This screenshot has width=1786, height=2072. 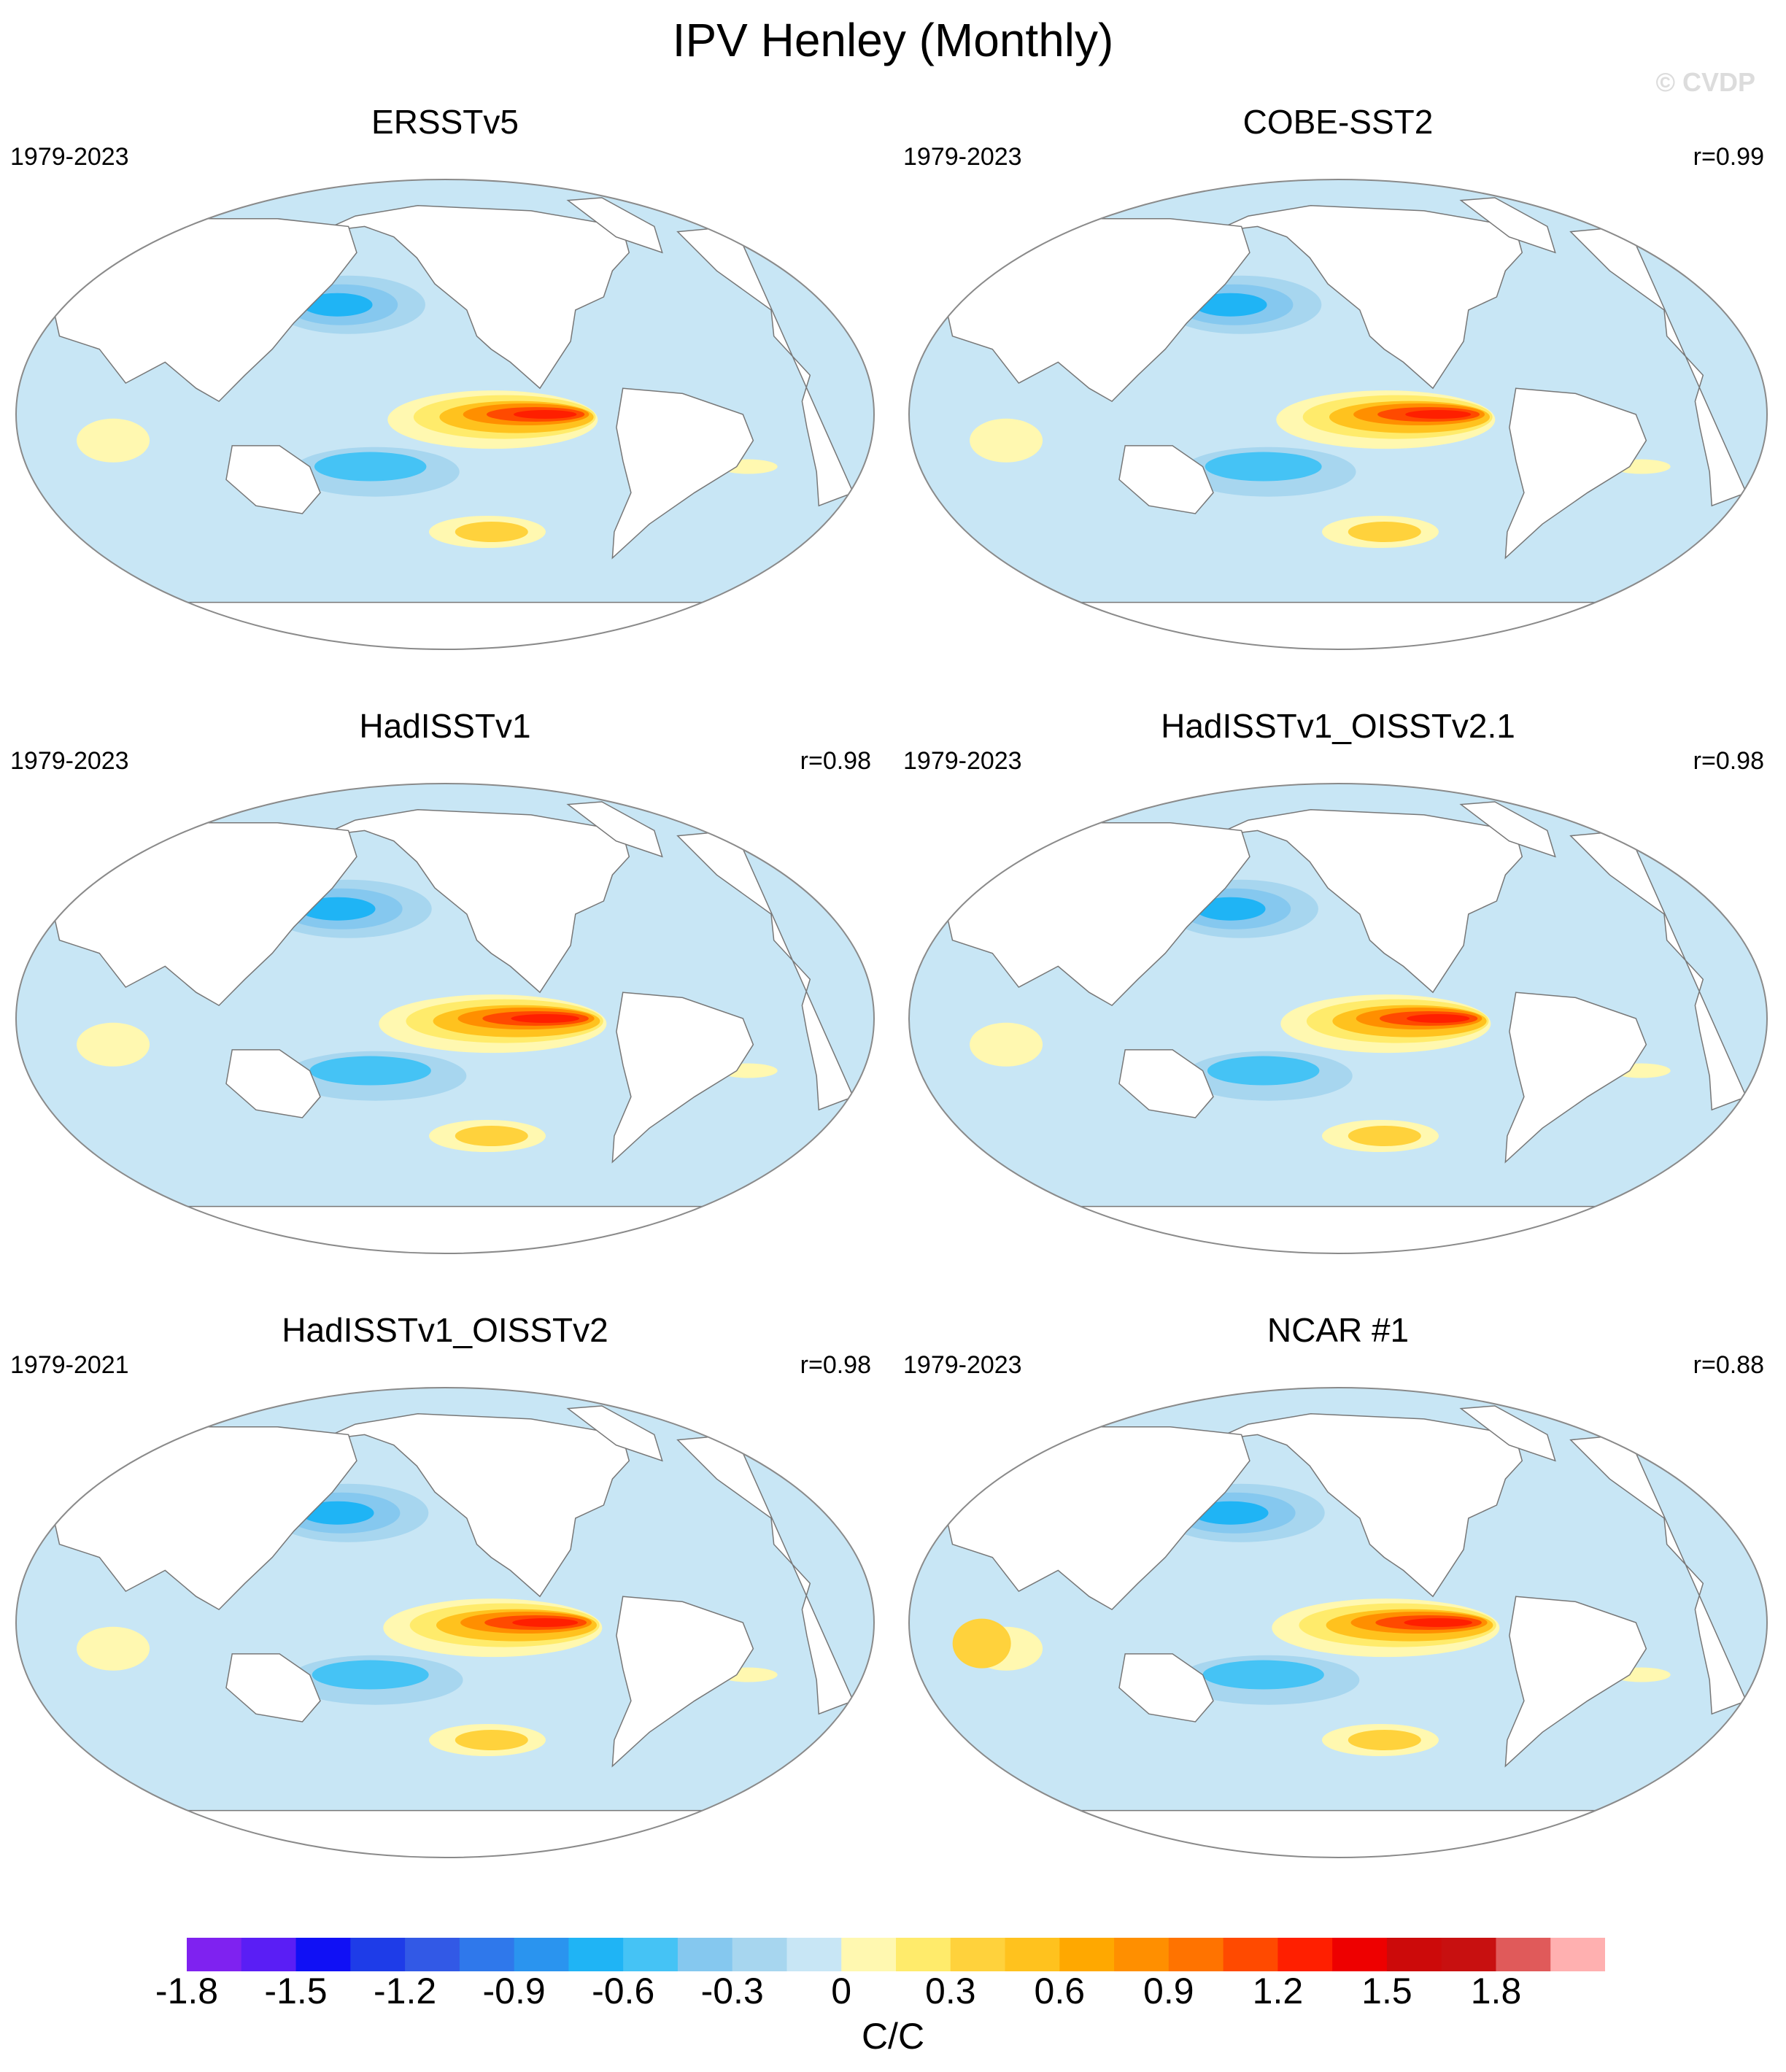 I want to click on colorbar, so click(x=896, y=1954).